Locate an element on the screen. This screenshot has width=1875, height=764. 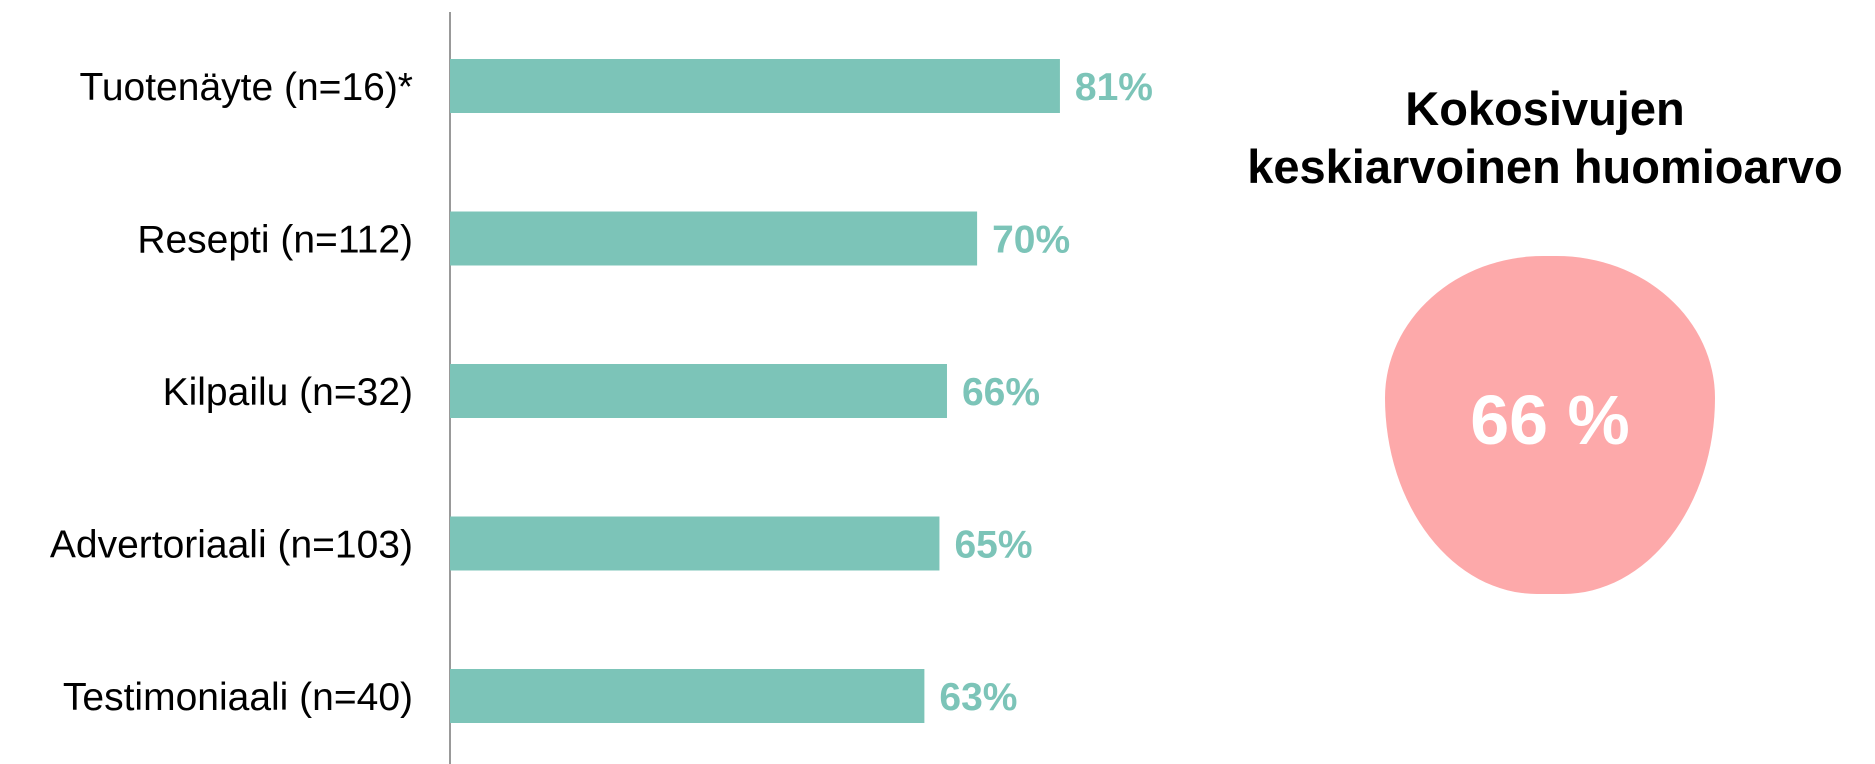
average-value: 66 % is located at coordinates (1550, 420).